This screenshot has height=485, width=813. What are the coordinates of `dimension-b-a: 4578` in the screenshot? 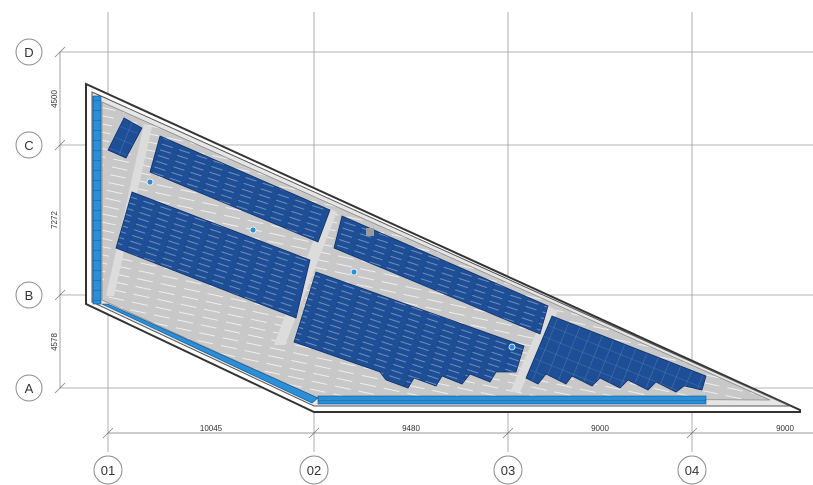 It's located at (54, 342).